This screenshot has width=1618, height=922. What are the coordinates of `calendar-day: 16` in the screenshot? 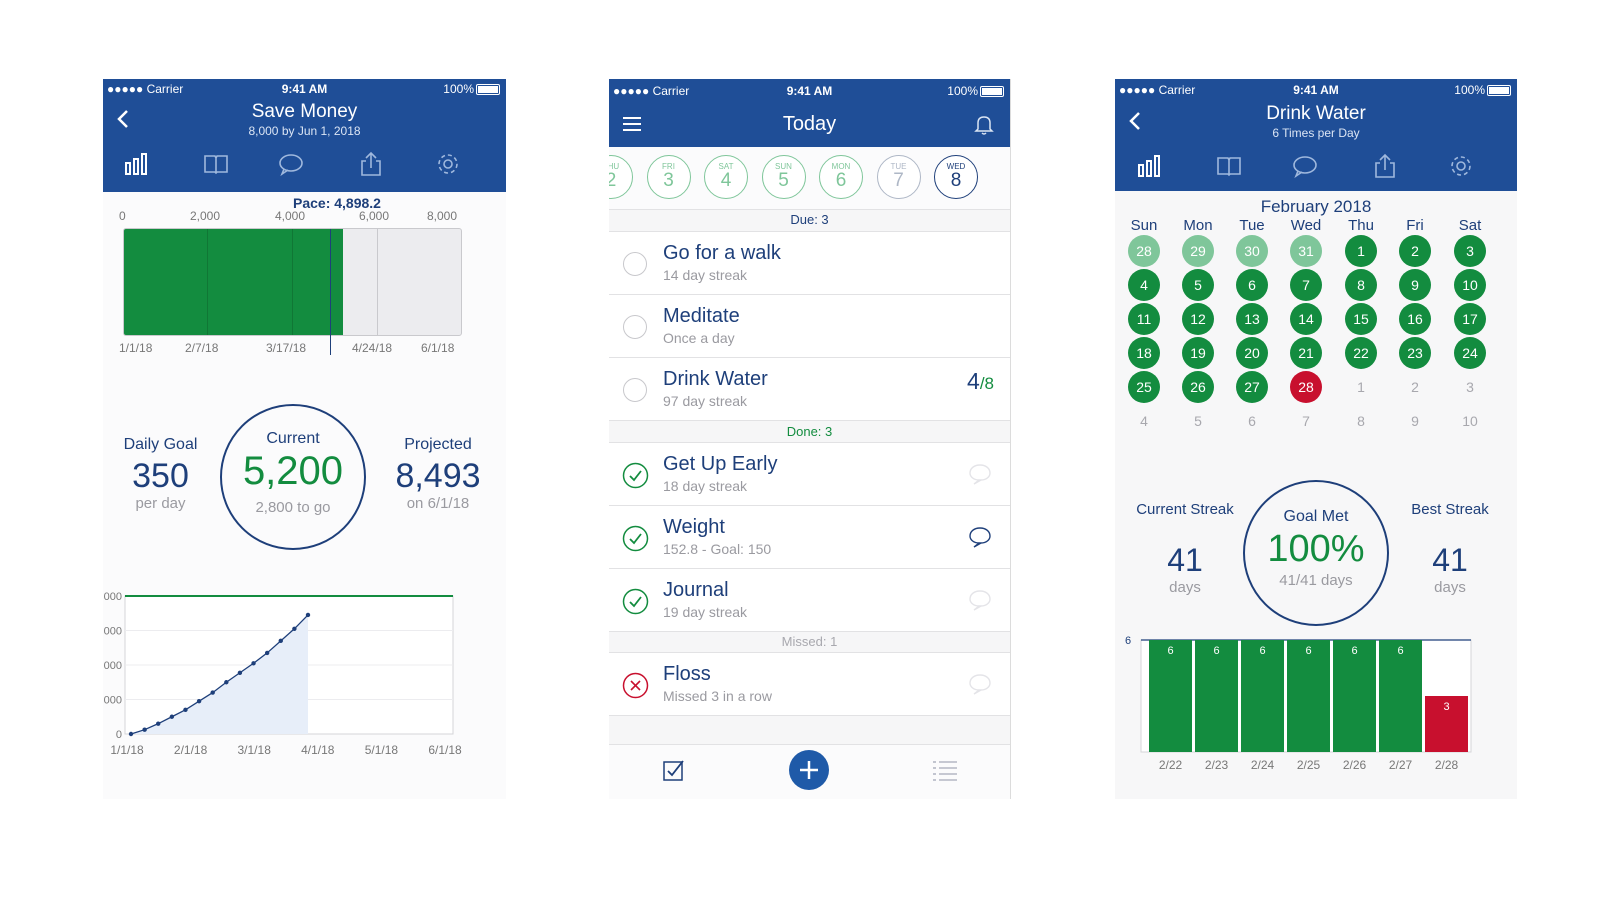 It's located at (1415, 319).